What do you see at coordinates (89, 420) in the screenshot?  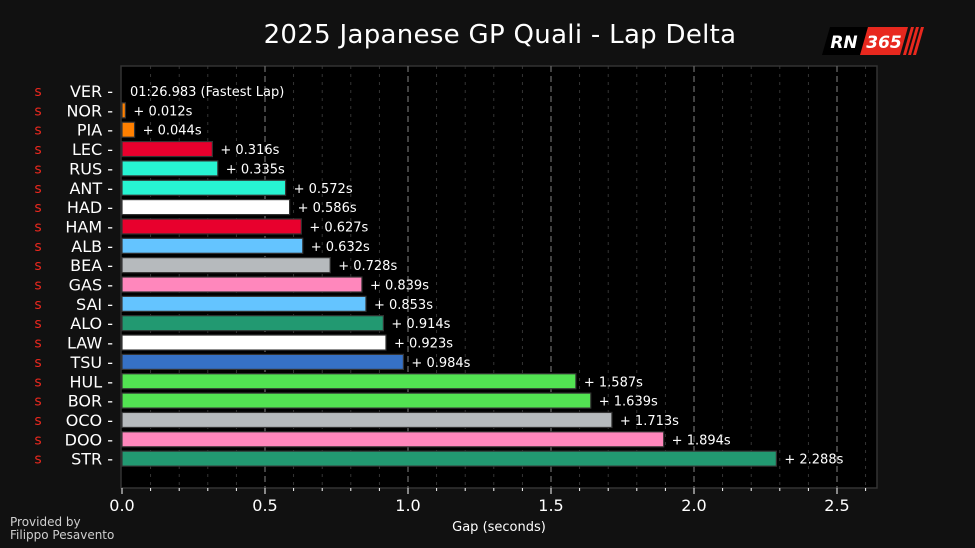 I see `driver-label-oco: OCO -` at bounding box center [89, 420].